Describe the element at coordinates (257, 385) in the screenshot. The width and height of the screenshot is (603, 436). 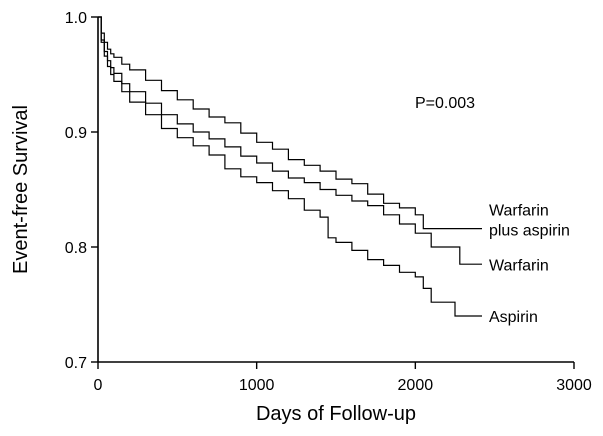
I see `x-tick-label: 1000` at that location.